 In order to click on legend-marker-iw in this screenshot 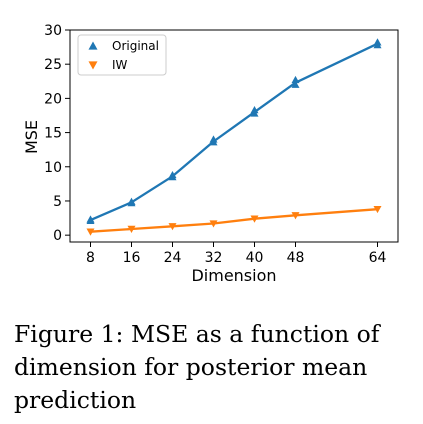, I will do `click(93, 65)`.